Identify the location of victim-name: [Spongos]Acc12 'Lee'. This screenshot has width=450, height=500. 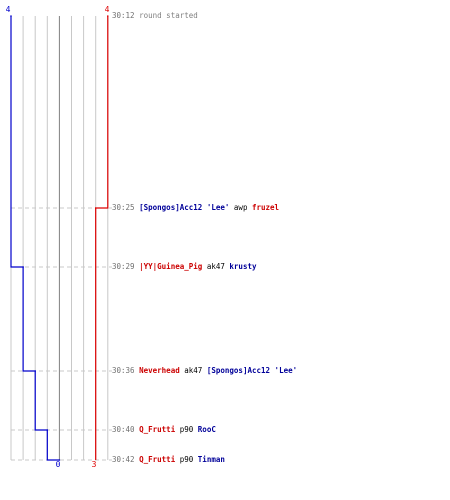
(252, 370).